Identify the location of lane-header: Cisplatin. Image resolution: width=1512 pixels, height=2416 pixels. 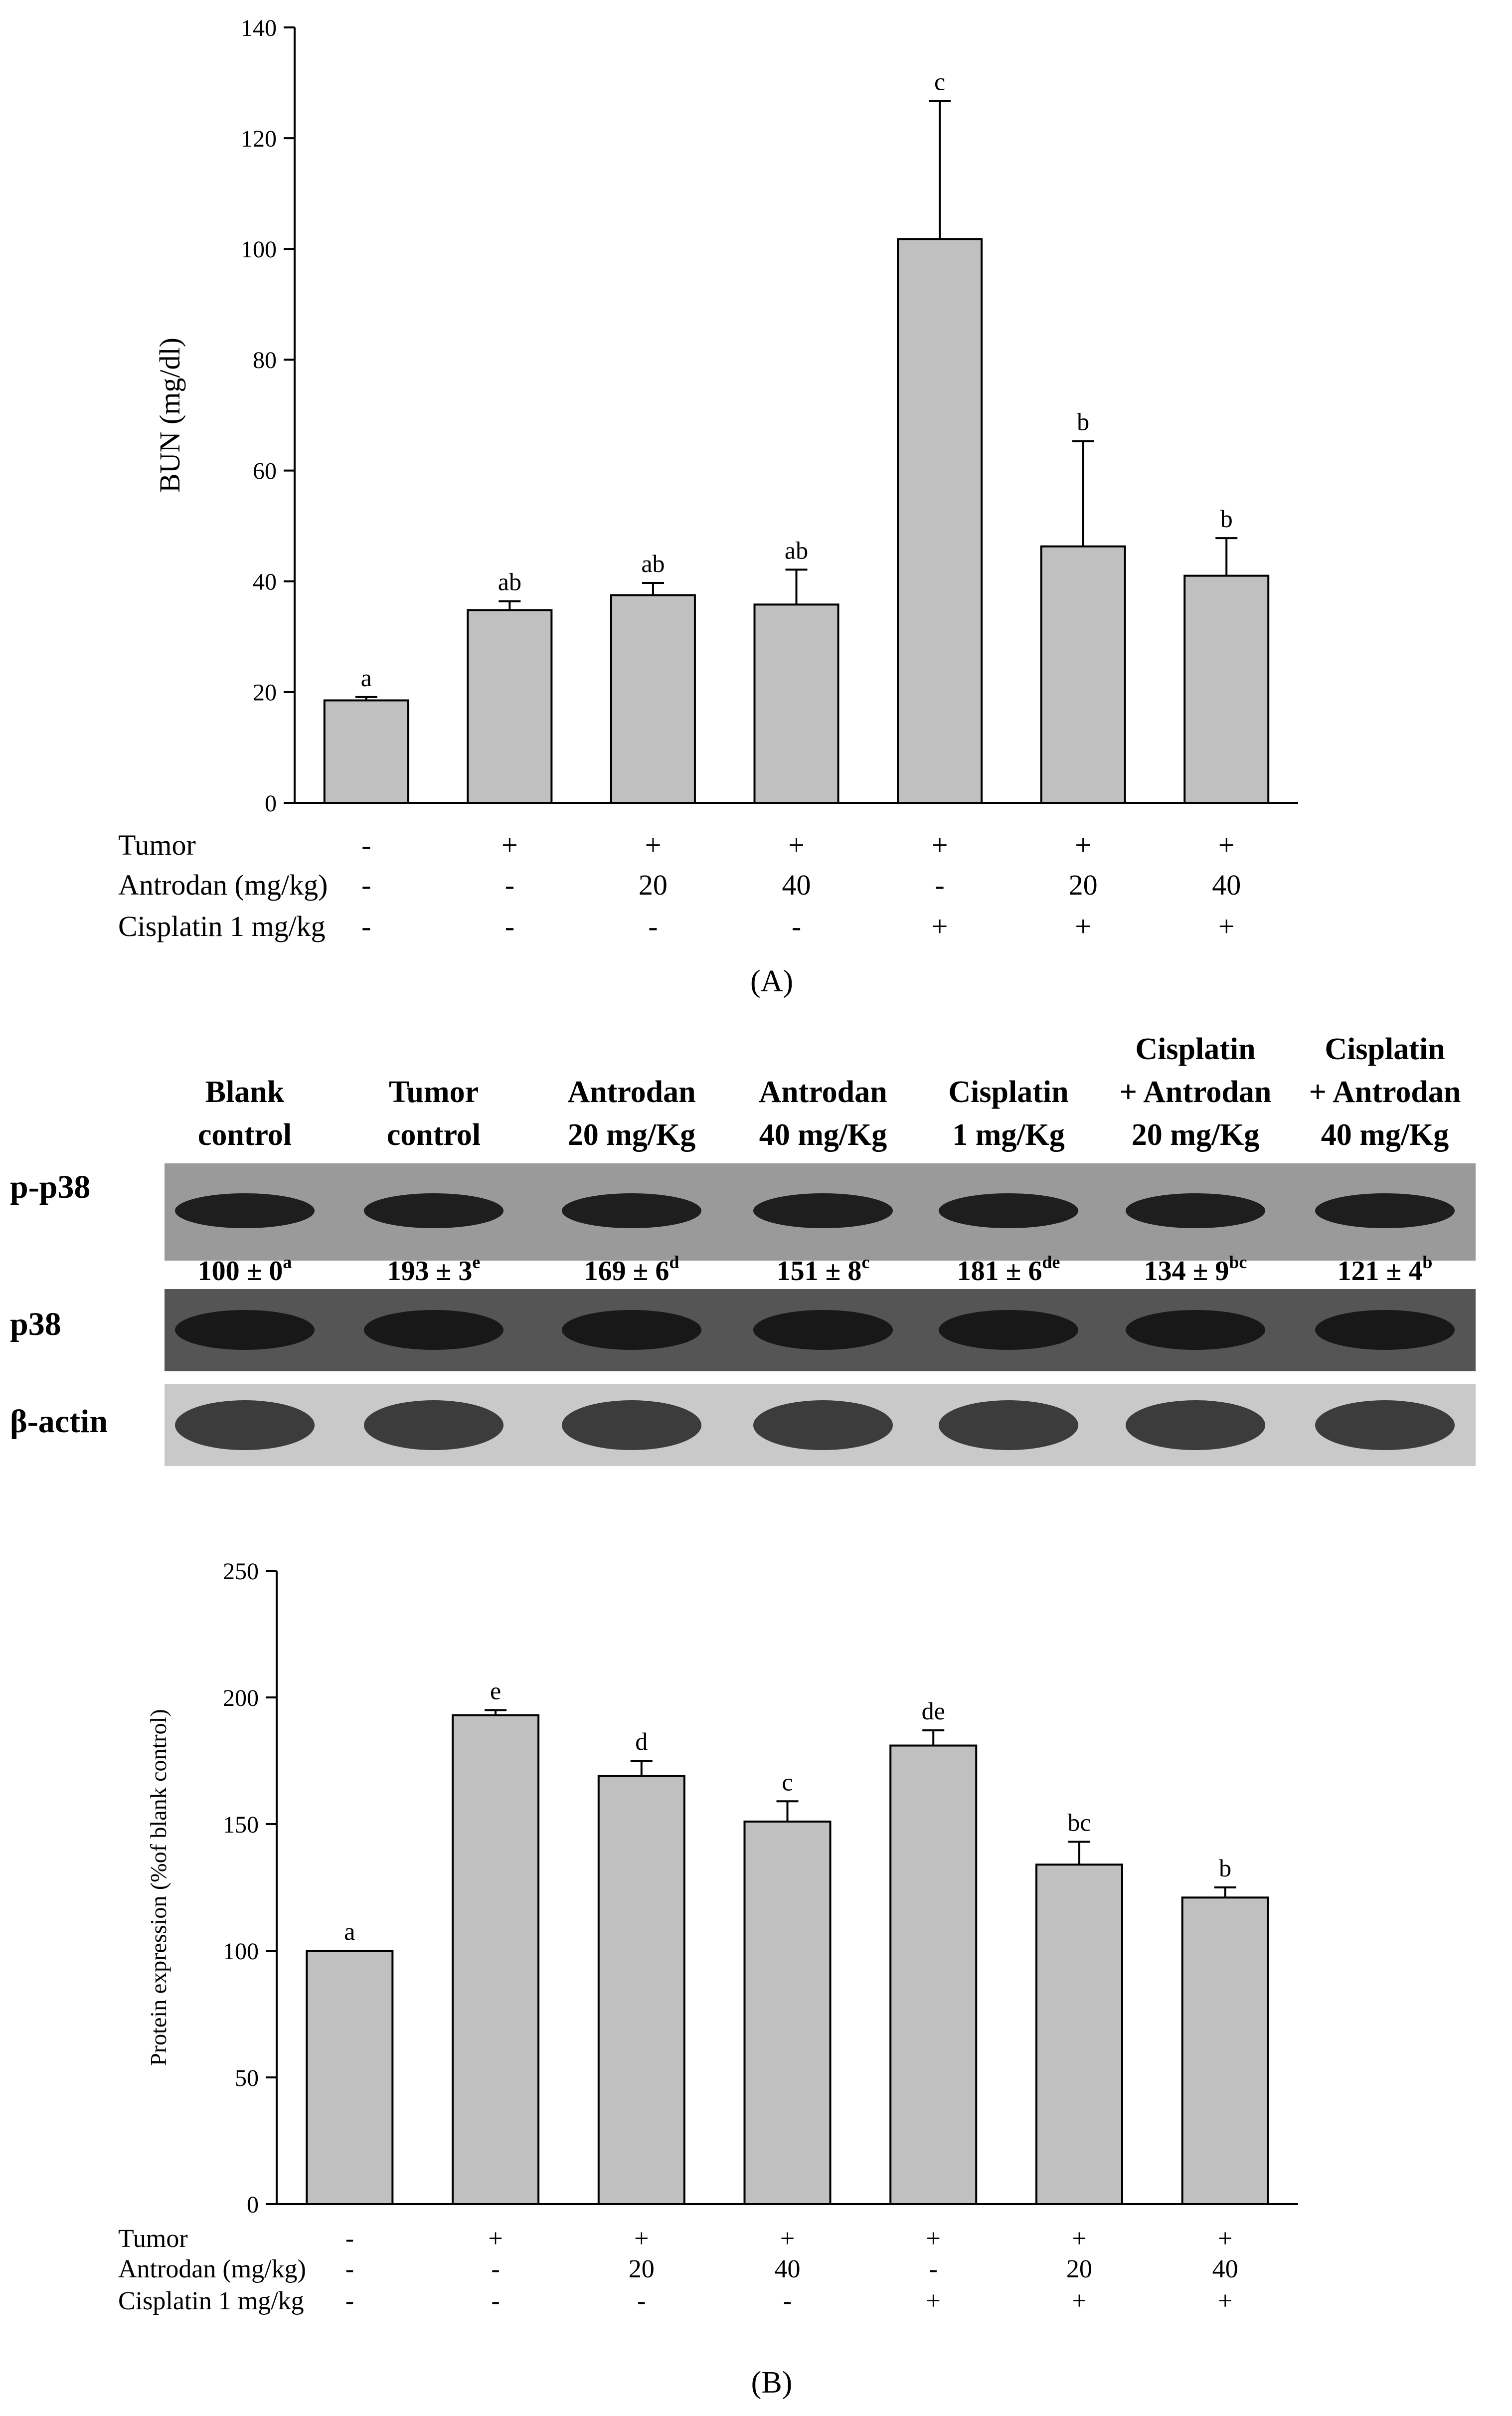
(1195, 1049).